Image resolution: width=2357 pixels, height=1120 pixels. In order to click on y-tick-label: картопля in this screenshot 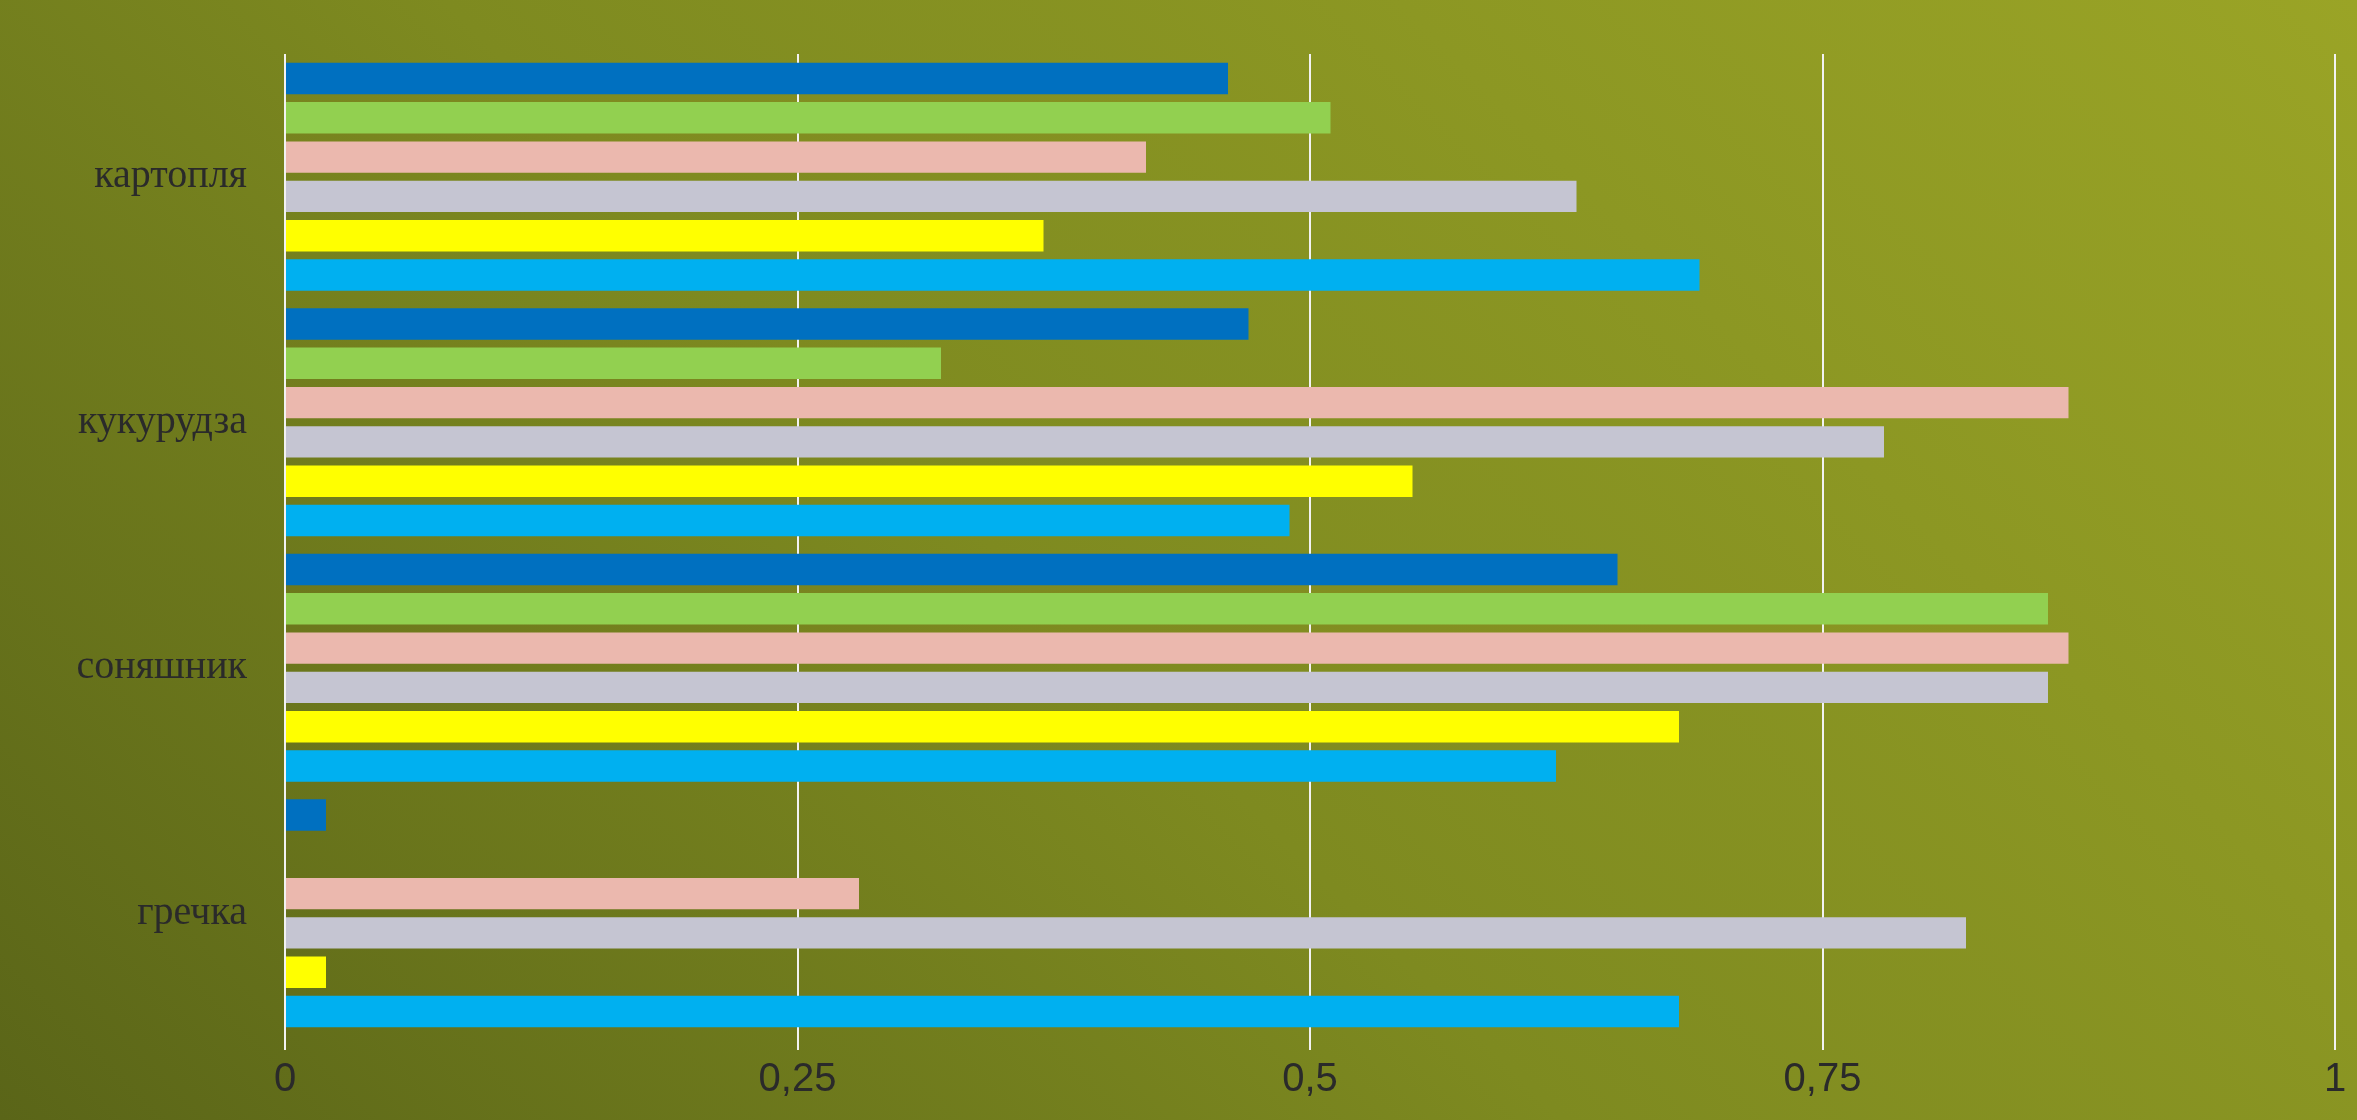, I will do `click(170, 174)`.